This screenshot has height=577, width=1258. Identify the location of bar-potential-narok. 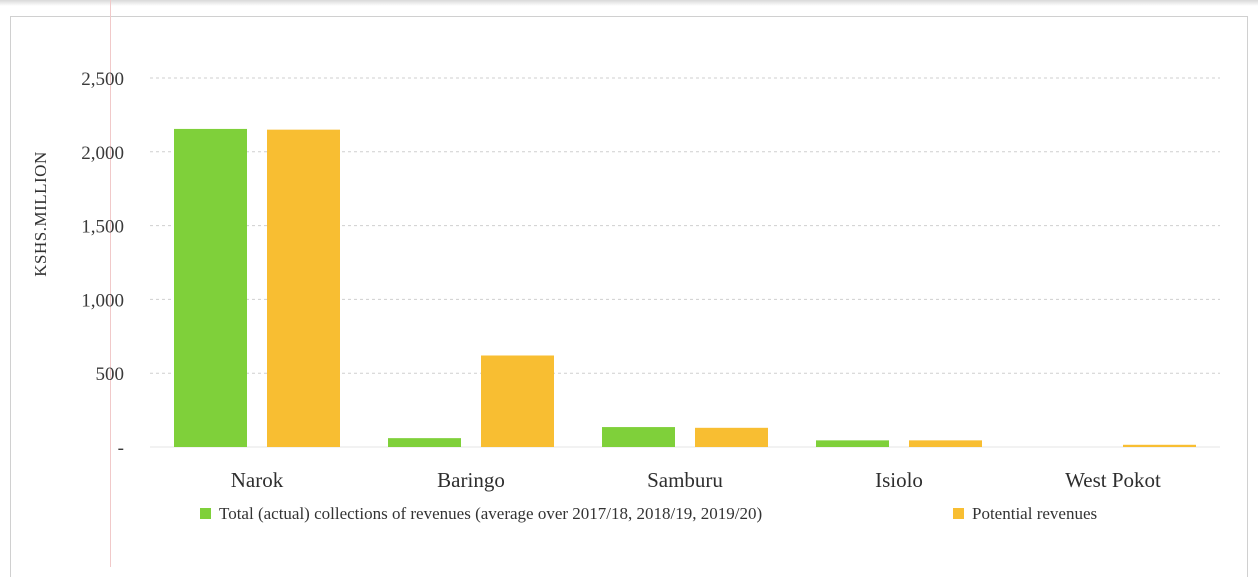
(303, 288).